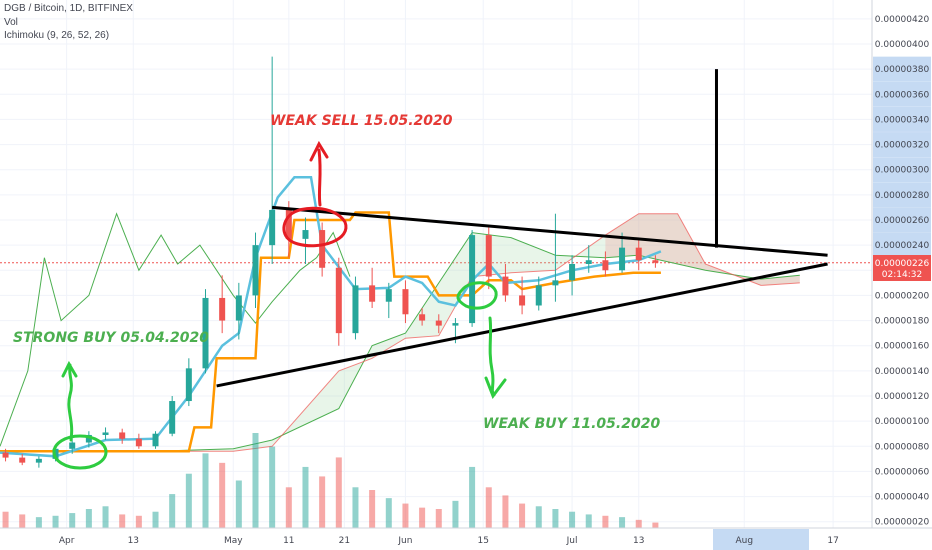 The width and height of the screenshot is (932, 550). I want to click on sell-arrow-may, so click(319, 173).